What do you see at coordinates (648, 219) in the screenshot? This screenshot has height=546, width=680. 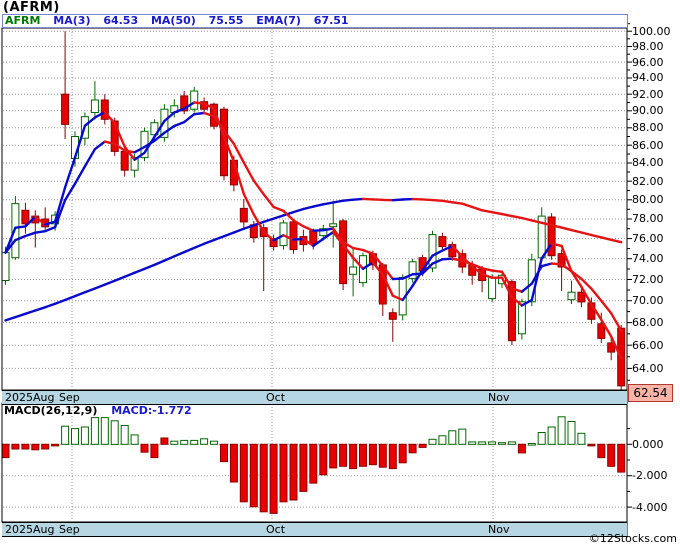 I see `price-axis-label: 78.00` at bounding box center [648, 219].